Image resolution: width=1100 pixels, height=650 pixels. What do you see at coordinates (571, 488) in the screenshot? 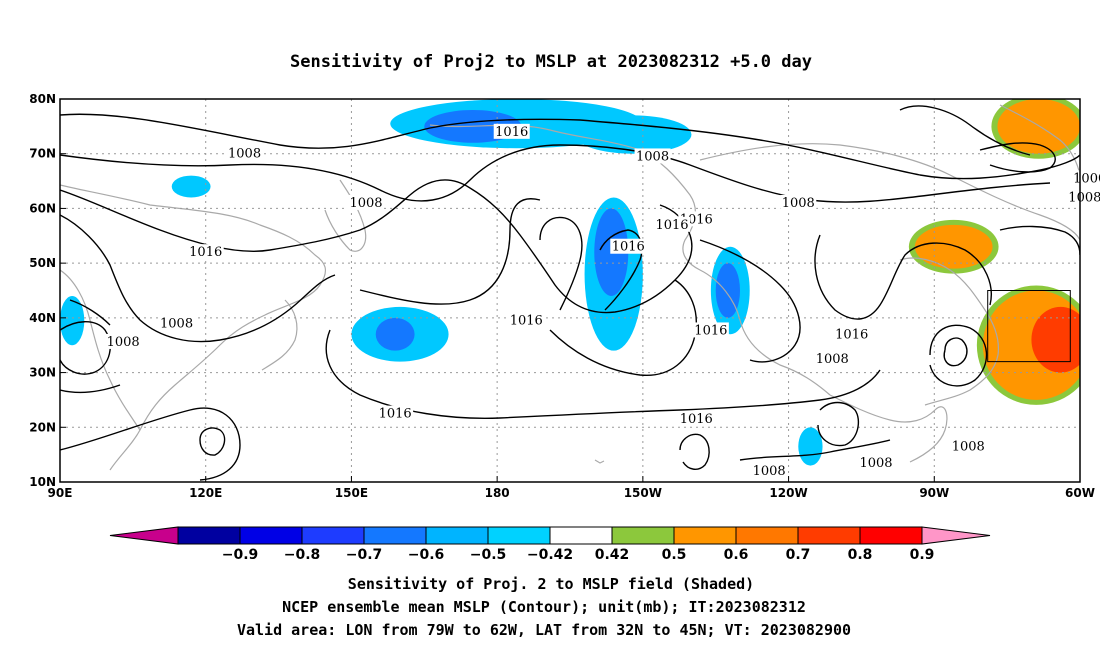
I see `x-axis-ticks: 90E 120E 150E 180 150W 120W 90W 60W` at bounding box center [571, 488].